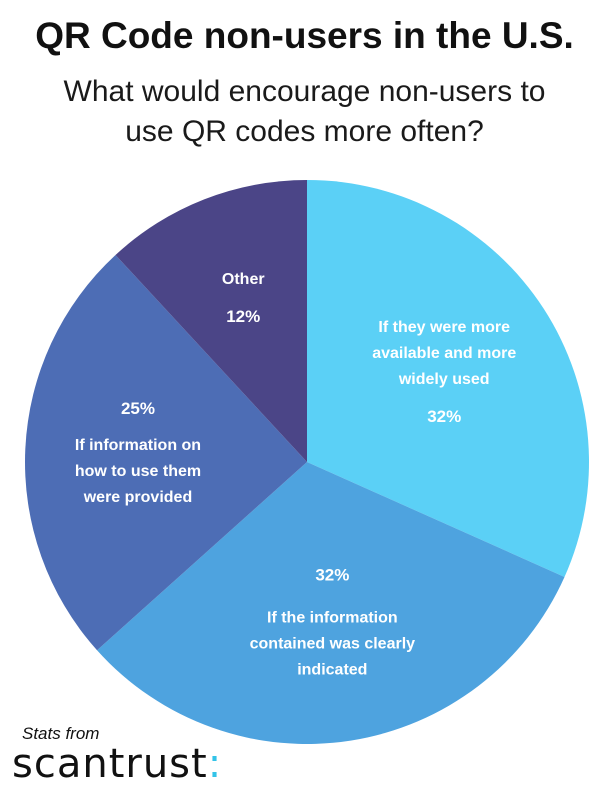  Describe the element at coordinates (332, 575) in the screenshot. I see `pie-slice-2-percent: 32%` at that location.